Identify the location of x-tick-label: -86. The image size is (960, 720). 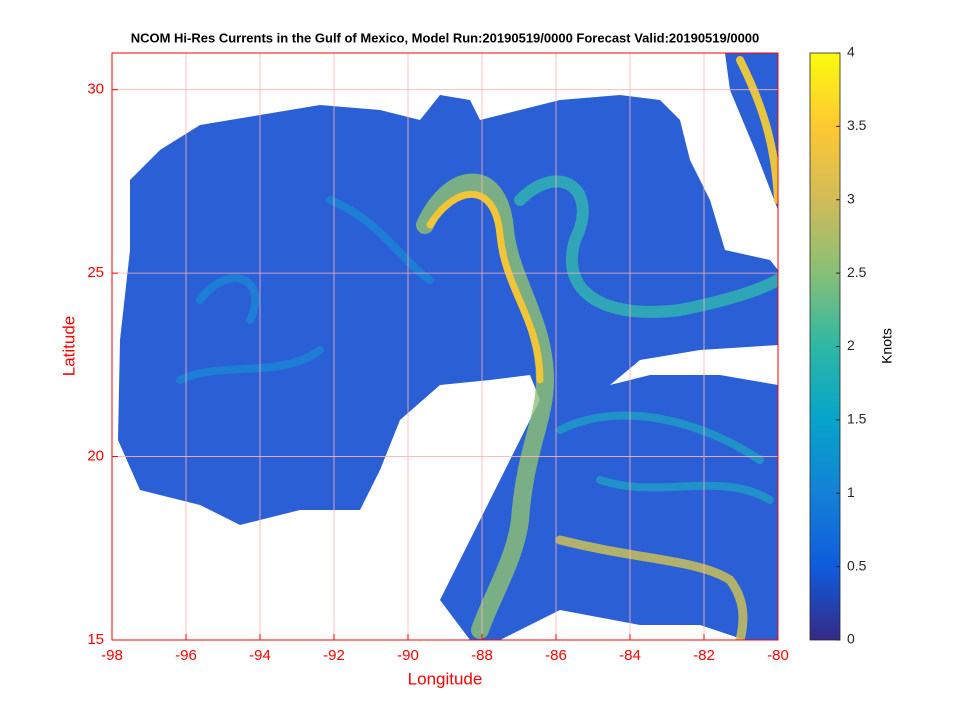
(556, 655).